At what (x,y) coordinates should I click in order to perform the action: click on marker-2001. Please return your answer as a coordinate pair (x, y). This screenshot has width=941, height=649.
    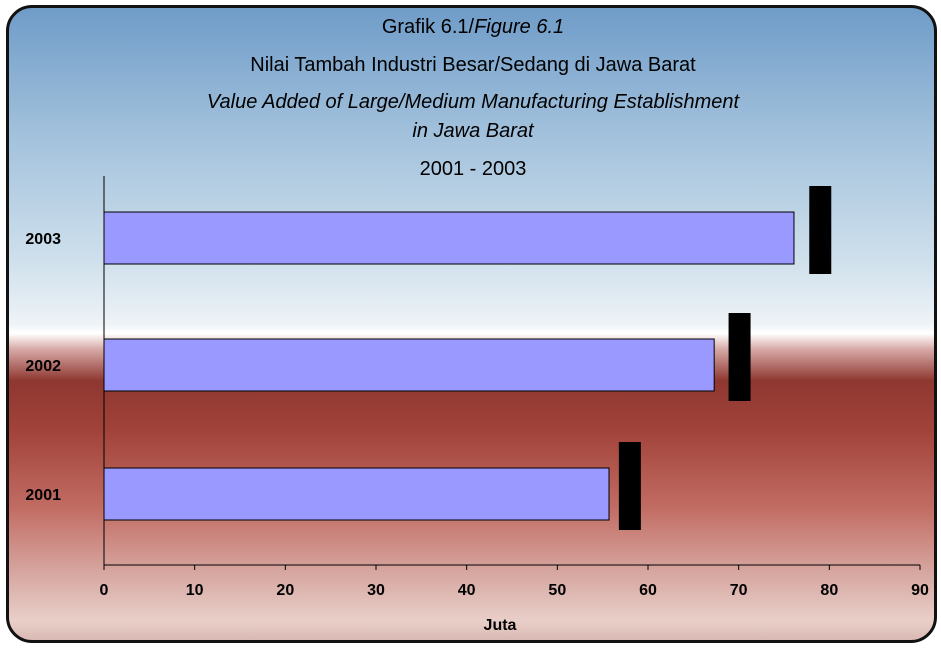
    Looking at the image, I should click on (629, 486).